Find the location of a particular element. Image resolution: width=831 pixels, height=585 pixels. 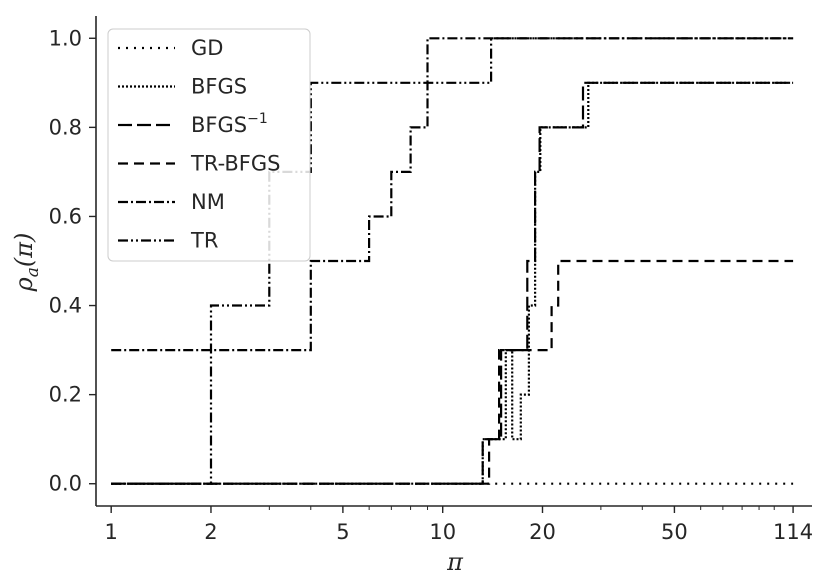

x-tick-label: 5 is located at coordinates (342, 532).